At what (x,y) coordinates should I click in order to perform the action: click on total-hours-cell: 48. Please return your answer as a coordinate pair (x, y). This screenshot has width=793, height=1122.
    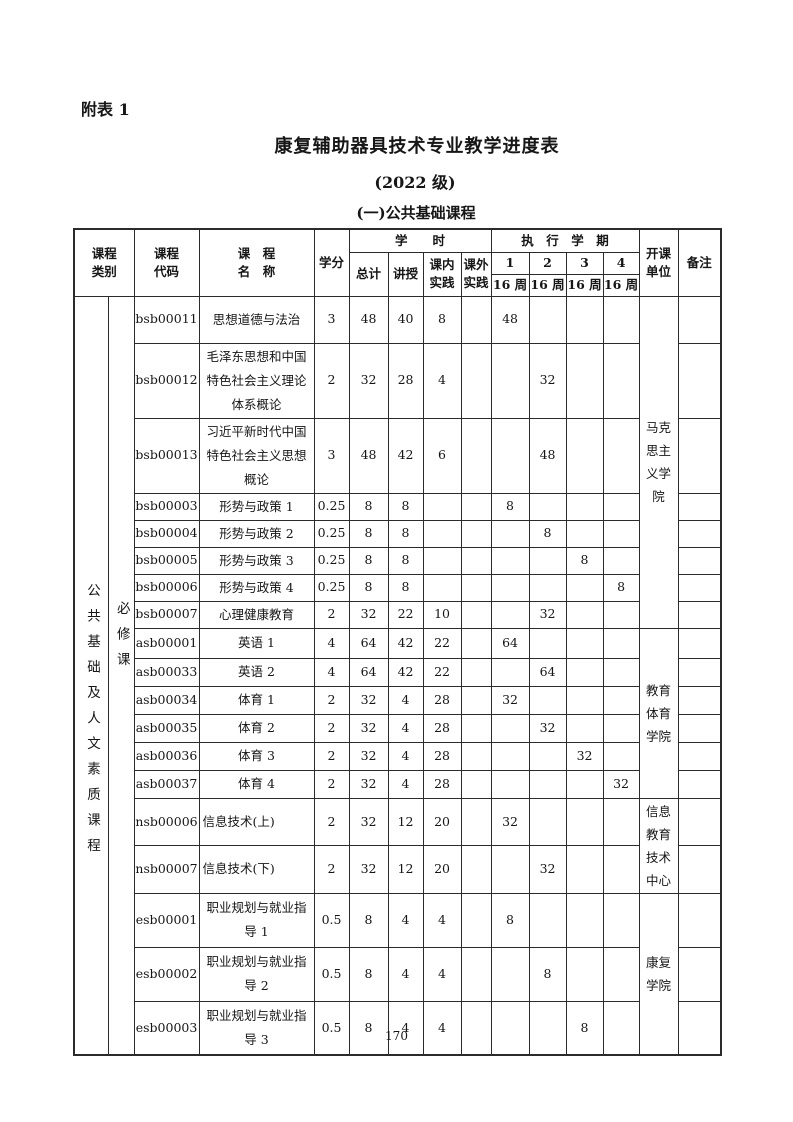
    Looking at the image, I should click on (368, 319).